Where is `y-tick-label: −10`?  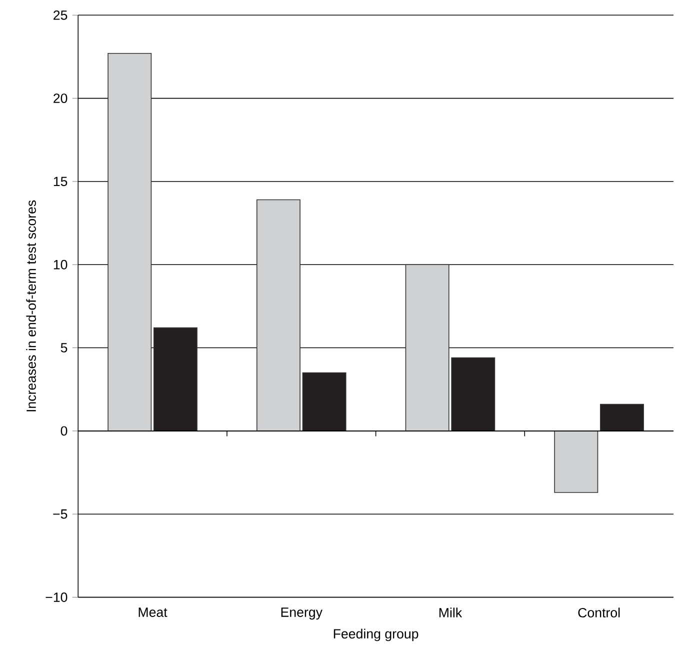 y-tick-label: −10 is located at coordinates (57, 597).